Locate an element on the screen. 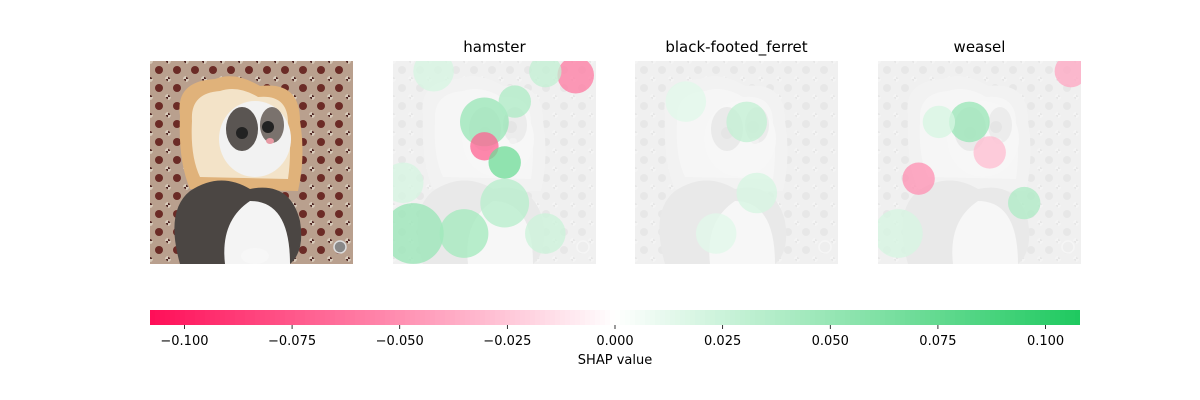 This screenshot has height=400, width=1200. colorbar-tick-label: 0.000 is located at coordinates (614, 341).